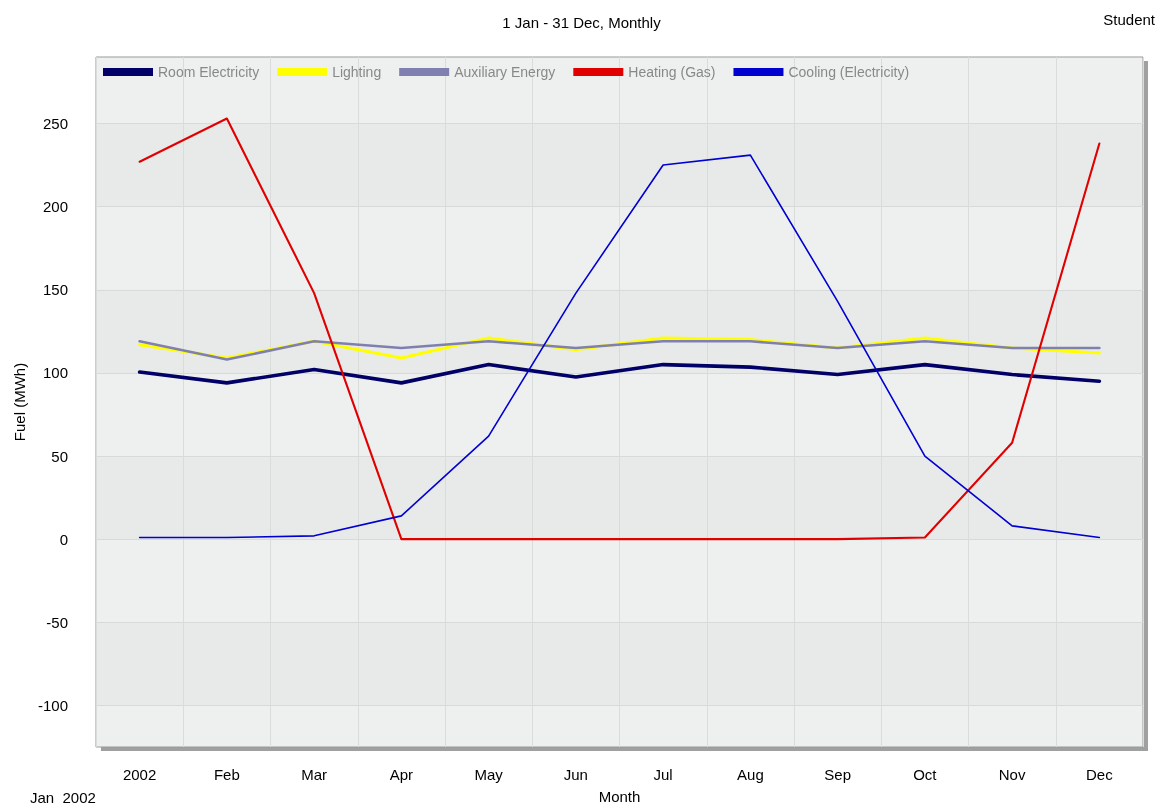 The height and width of the screenshot is (810, 1163). I want to click on x-tick-label: Feb, so click(226, 774).